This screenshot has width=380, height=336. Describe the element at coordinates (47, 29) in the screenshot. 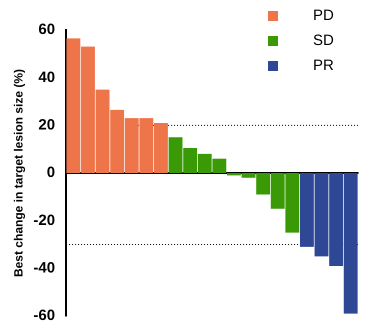

I see `y-tick-label: 60` at that location.